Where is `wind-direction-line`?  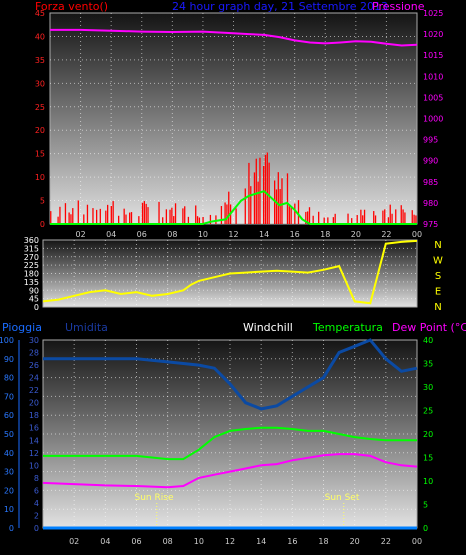 wind-direction-line is located at coordinates (230, 272).